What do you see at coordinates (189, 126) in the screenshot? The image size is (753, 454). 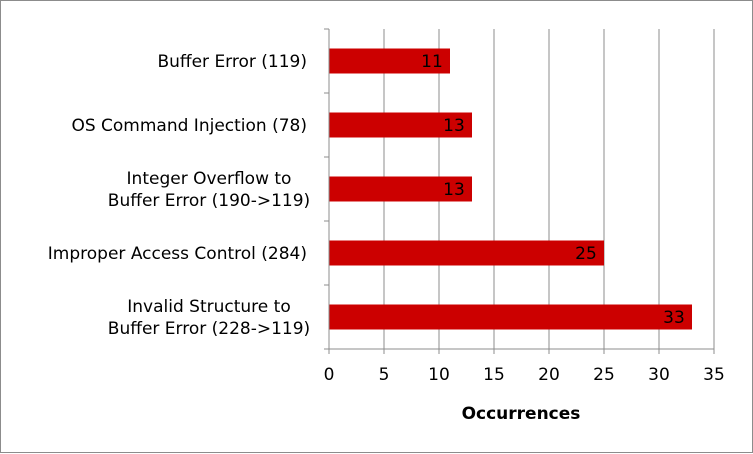 I see `category-label: OS Command Injection (78)` at bounding box center [189, 126].